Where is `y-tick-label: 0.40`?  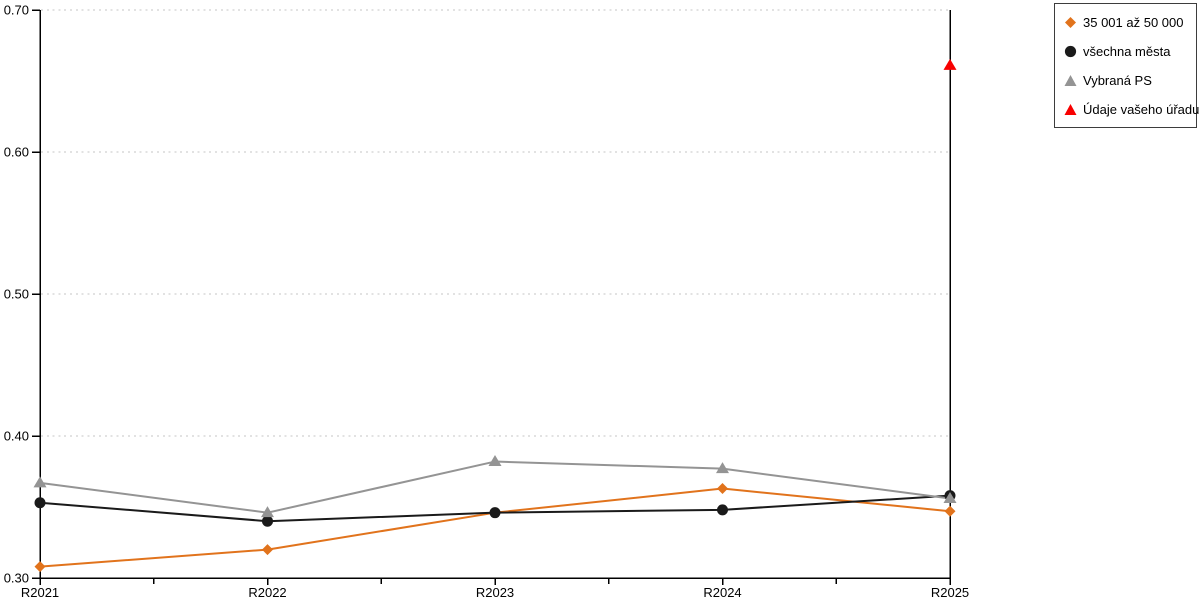 y-tick-label: 0.40 is located at coordinates (16, 436).